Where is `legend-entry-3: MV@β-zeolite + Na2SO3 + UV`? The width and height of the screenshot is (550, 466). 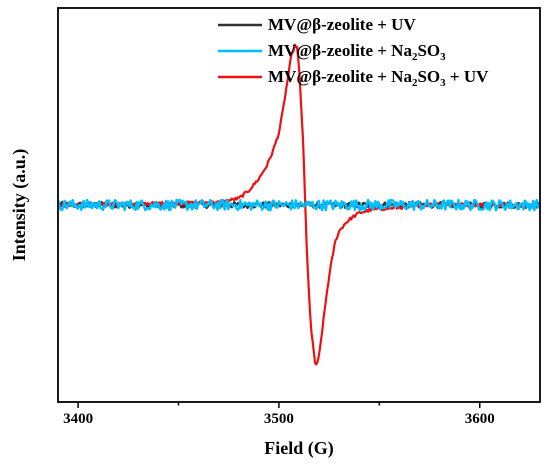 legend-entry-3: MV@β-zeolite + Na2SO3 + UV is located at coordinates (378, 78).